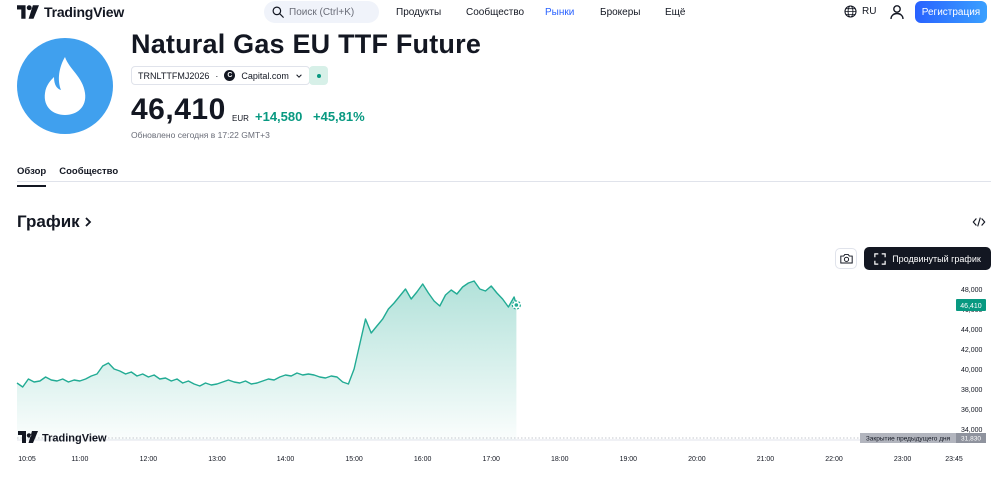 The image size is (1000, 477). I want to click on prev-close-value: 31,830, so click(971, 439).